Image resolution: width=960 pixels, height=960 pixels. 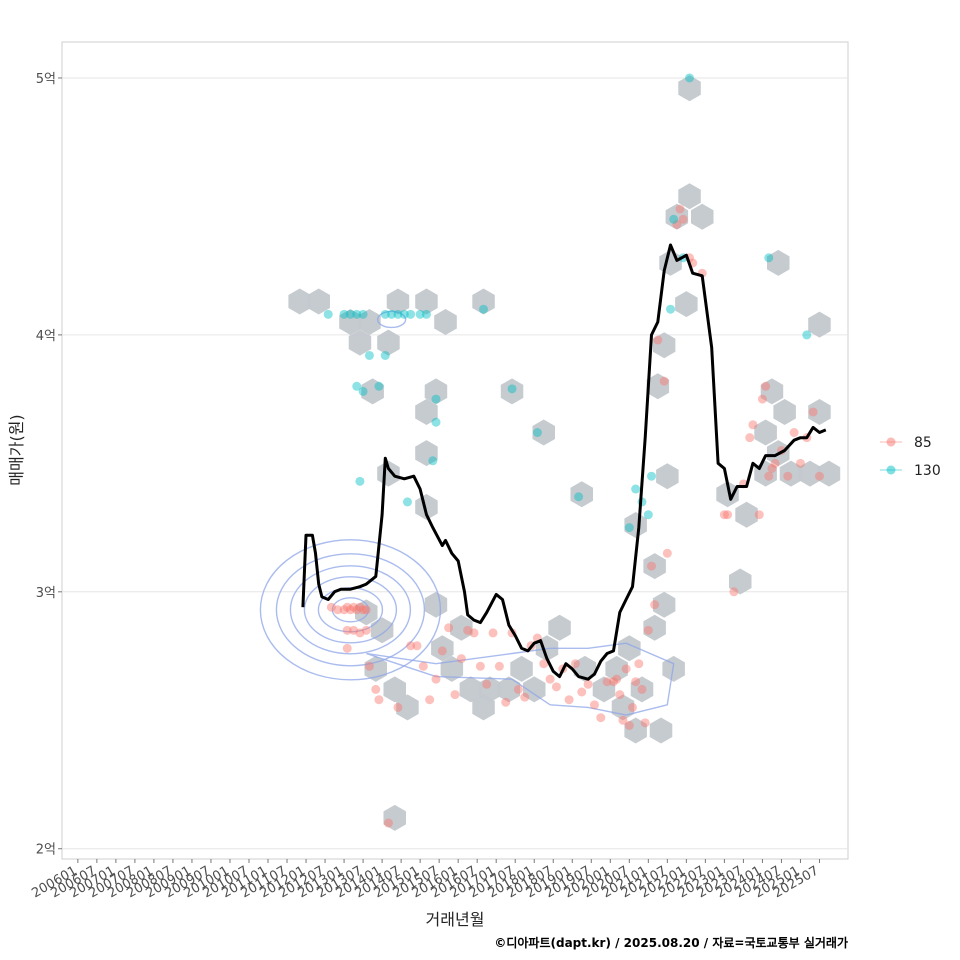 I want to click on y-tick-label-2: 4억, so click(x=46, y=336).